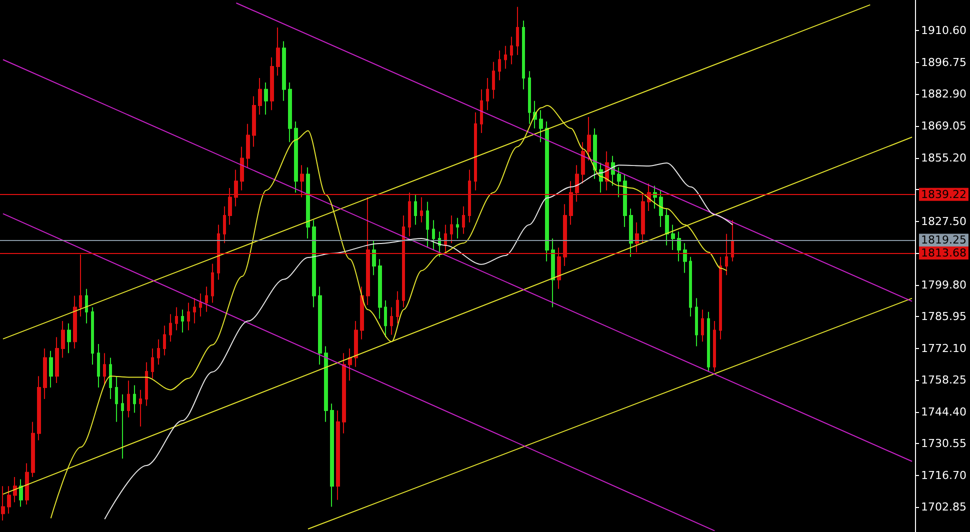 The image size is (970, 532). What do you see at coordinates (943, 317) in the screenshot?
I see `y-tick-label: 1785.95` at bounding box center [943, 317].